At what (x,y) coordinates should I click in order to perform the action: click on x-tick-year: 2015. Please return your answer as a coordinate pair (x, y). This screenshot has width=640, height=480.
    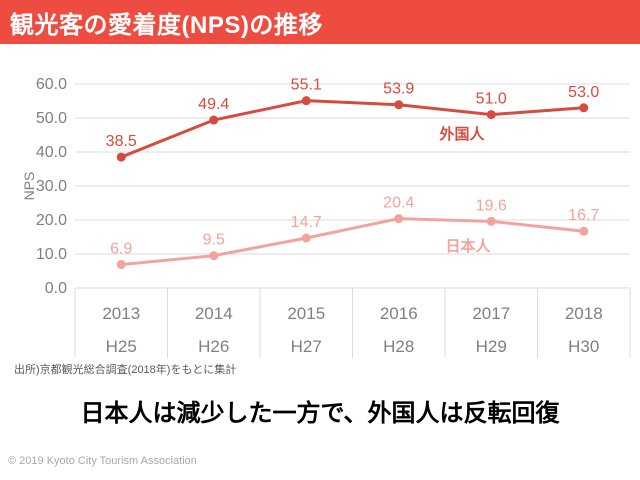
    Looking at the image, I should click on (306, 313).